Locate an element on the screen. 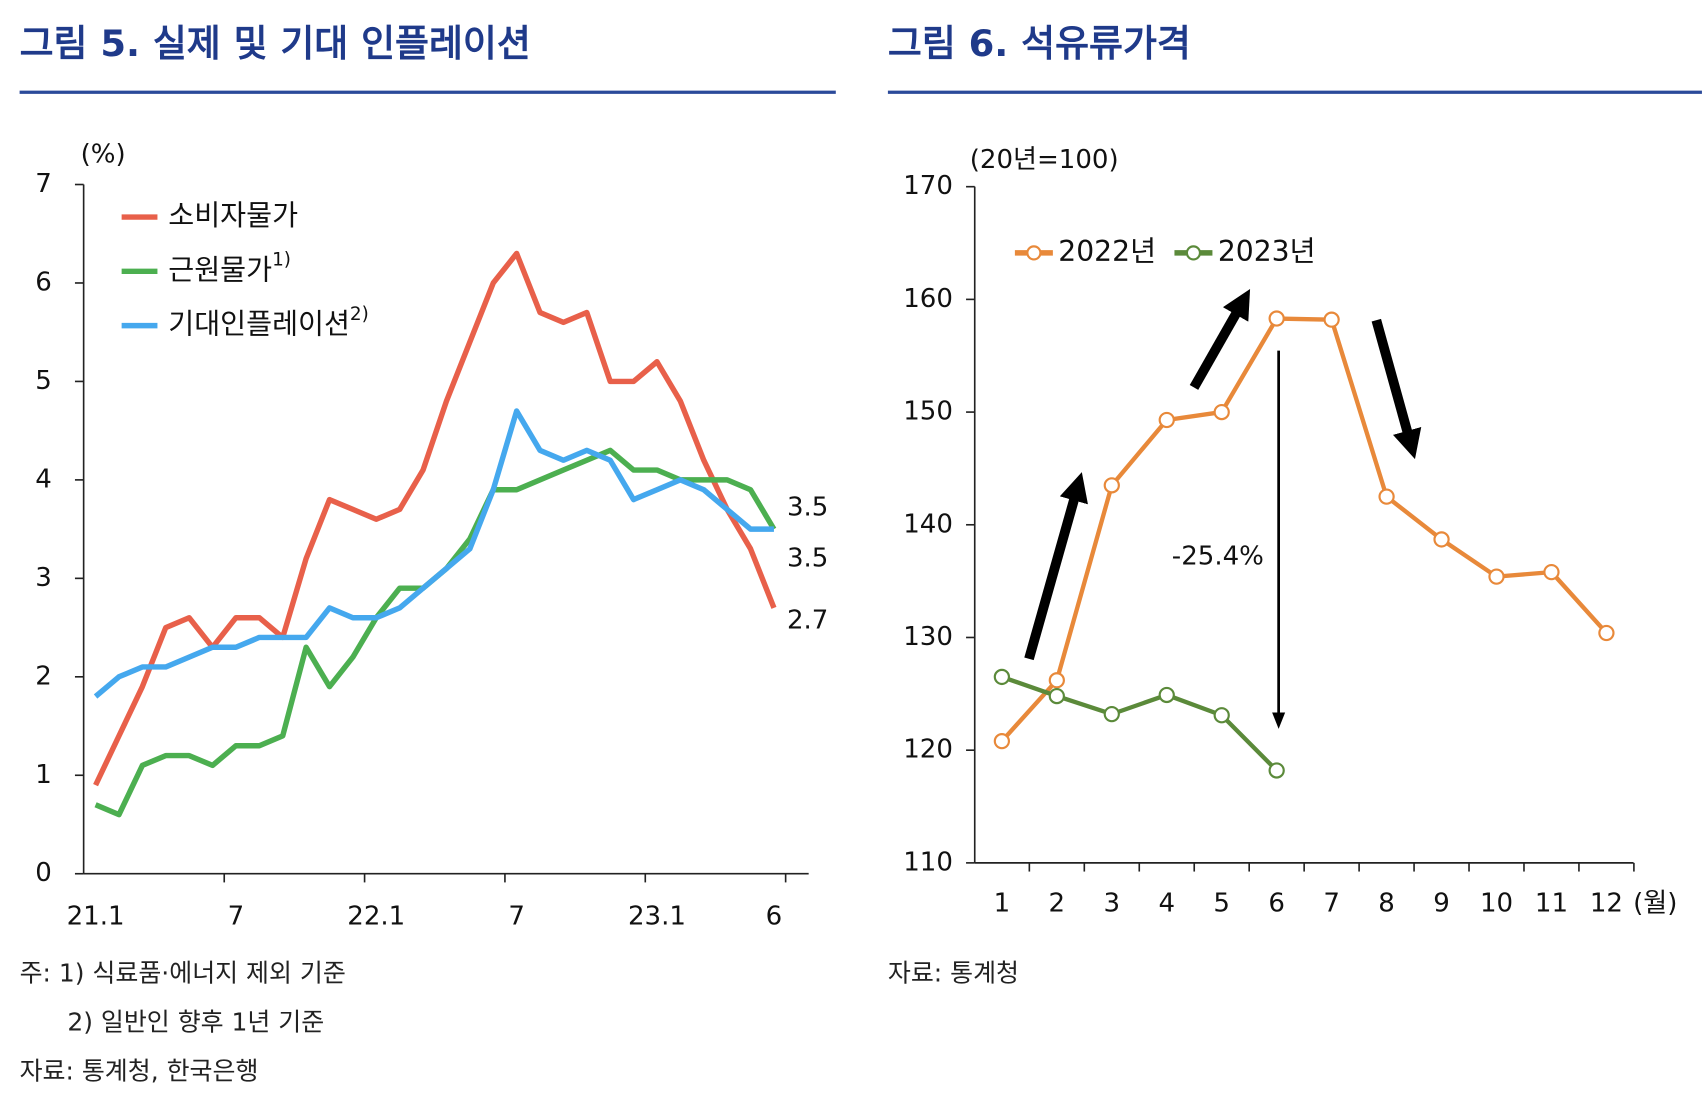  x-tick-label: 9 is located at coordinates (1441, 904).